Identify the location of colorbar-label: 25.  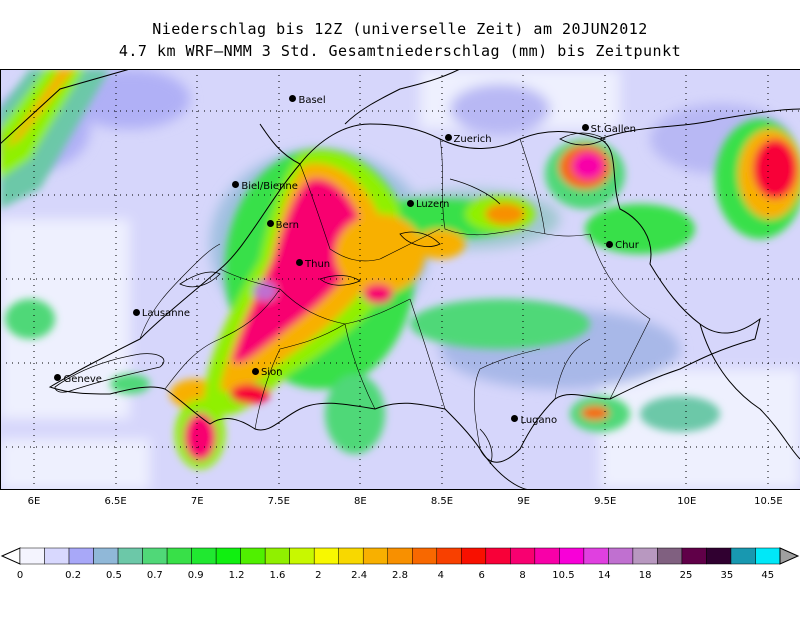
(686, 575).